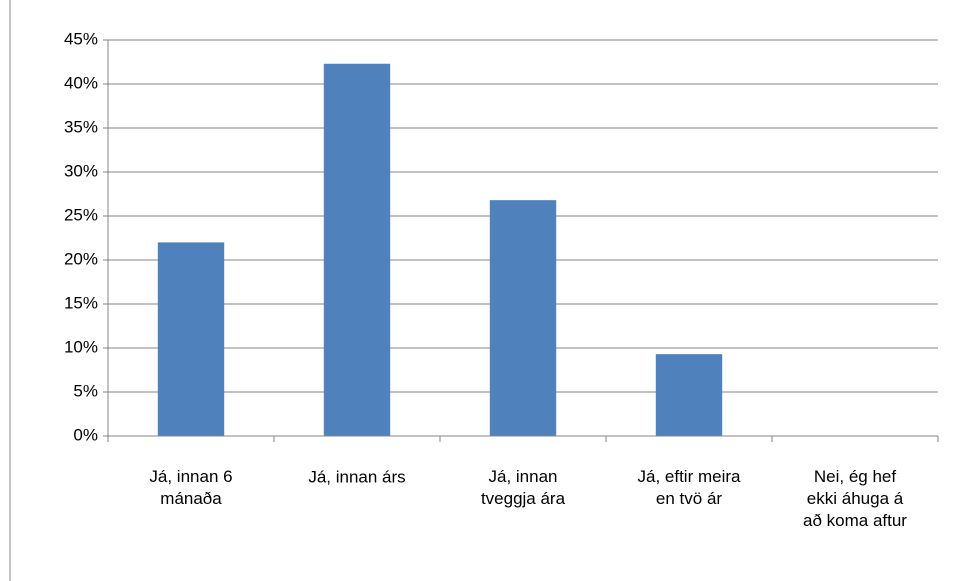  What do you see at coordinates (81, 214) in the screenshot?
I see `y-tick-label: 25%` at bounding box center [81, 214].